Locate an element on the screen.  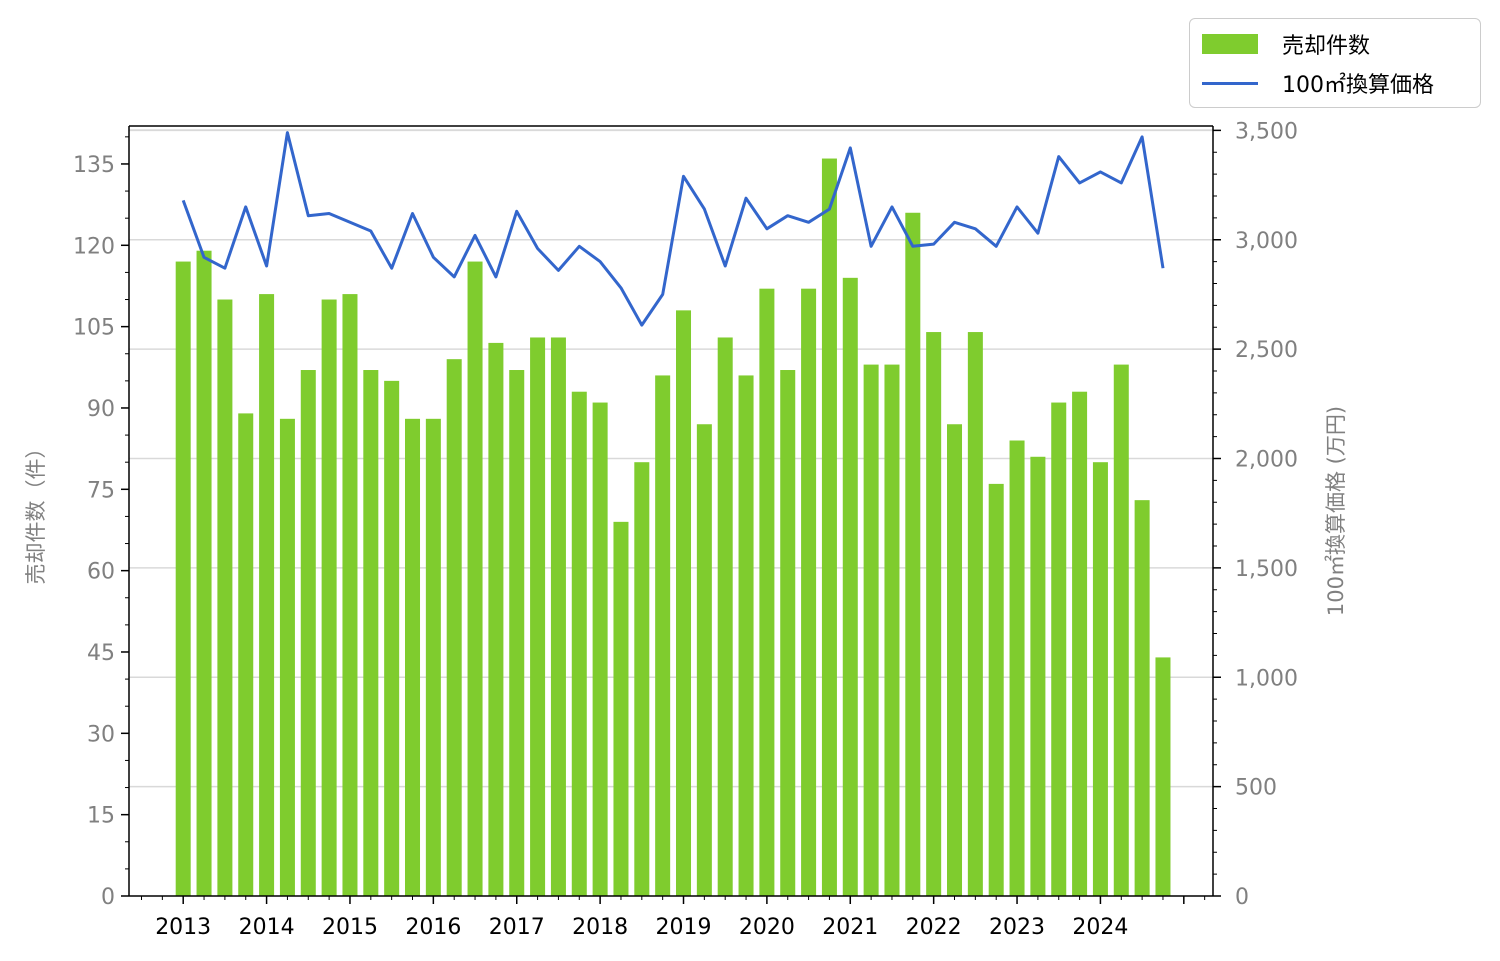
left-tick-label: 60 is located at coordinates (101, 572).